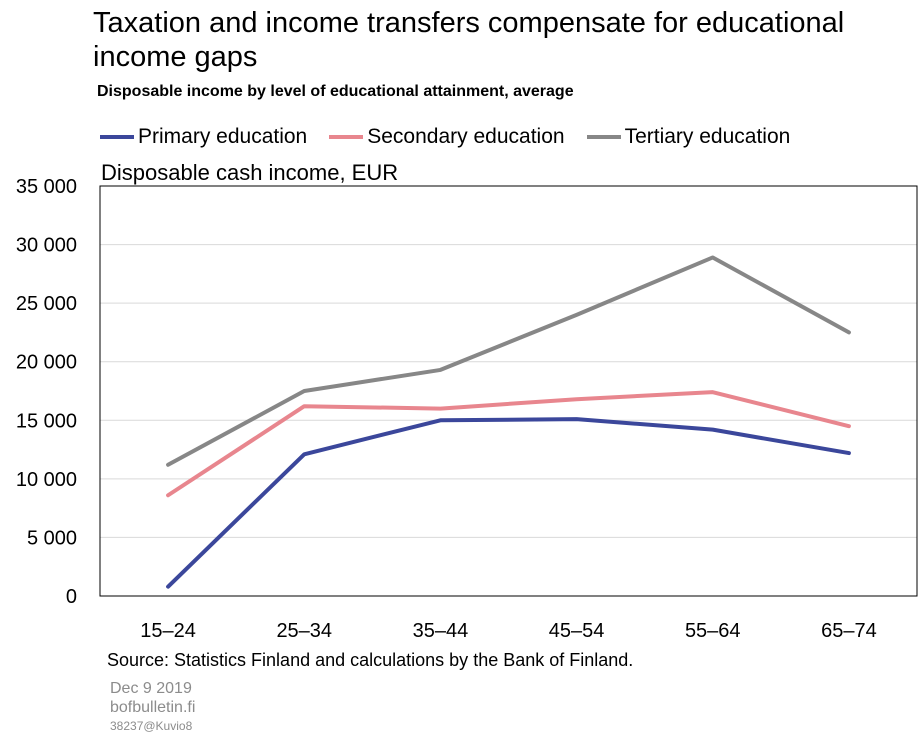 The image size is (918, 737). What do you see at coordinates (46, 246) in the screenshot?
I see `y-tick-label: 30 000` at bounding box center [46, 246].